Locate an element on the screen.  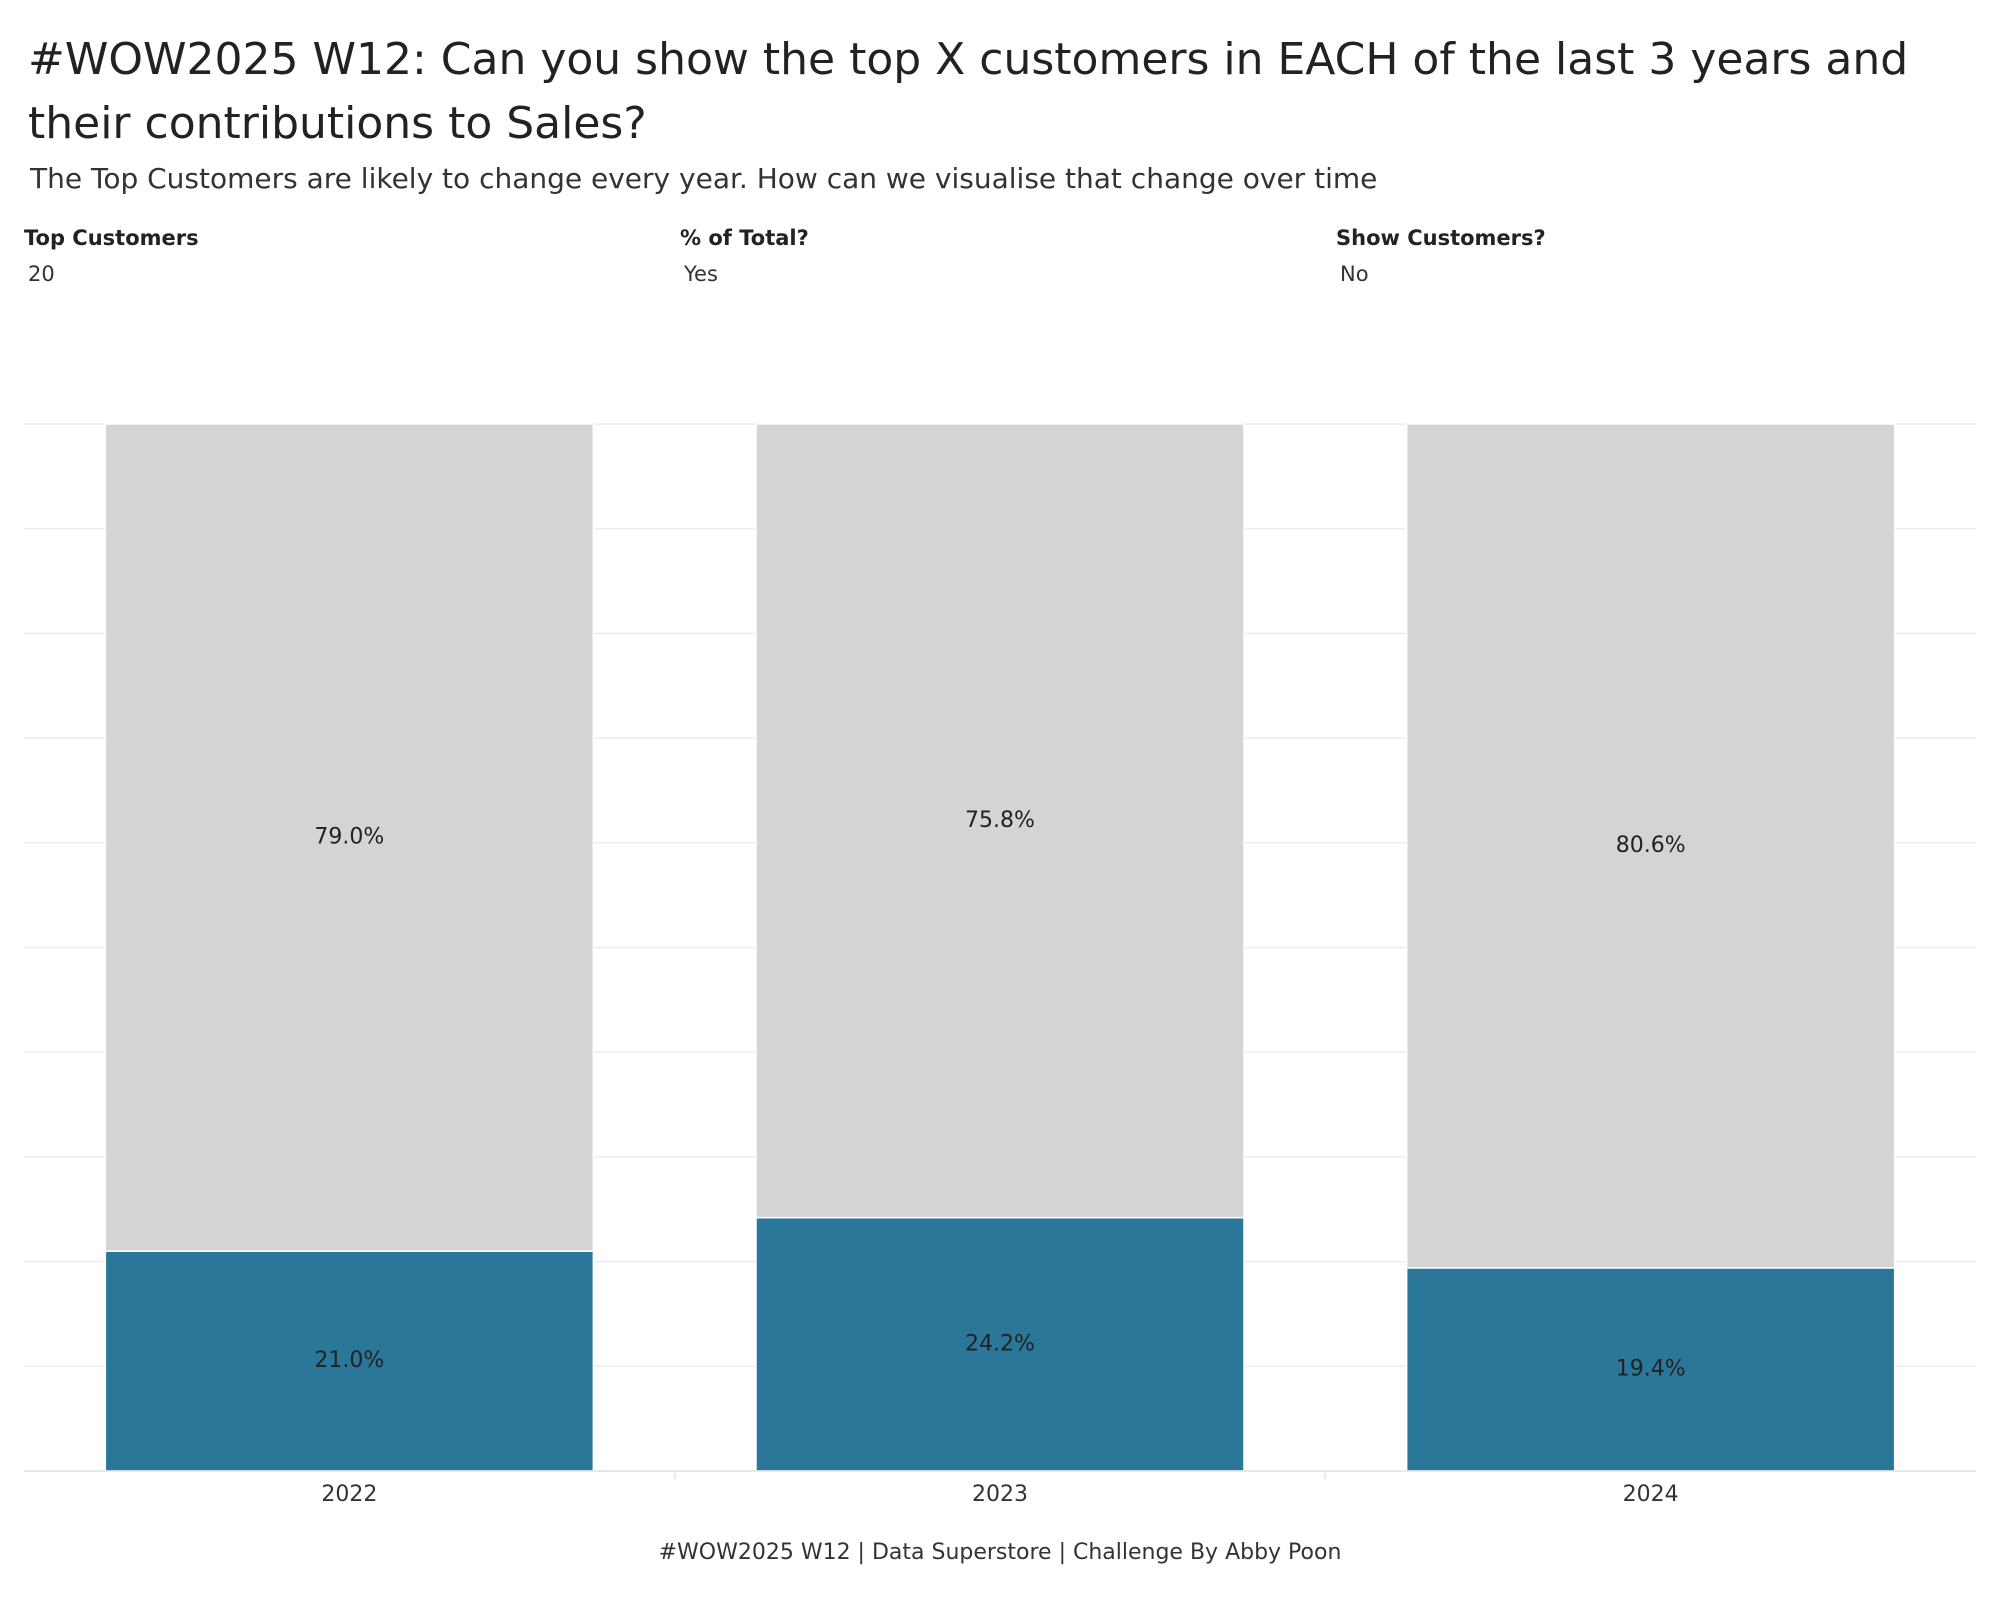
filter-label: Show Customers? is located at coordinates (1441, 238).